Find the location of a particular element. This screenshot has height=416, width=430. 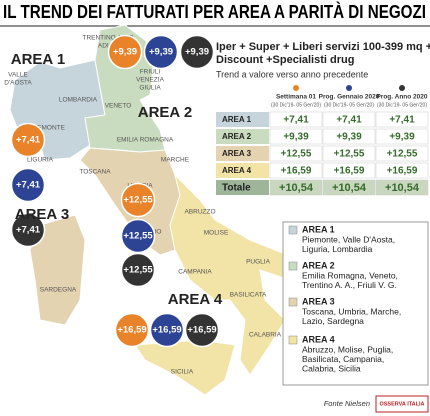

legend-title: AREA 1 is located at coordinates (318, 229).